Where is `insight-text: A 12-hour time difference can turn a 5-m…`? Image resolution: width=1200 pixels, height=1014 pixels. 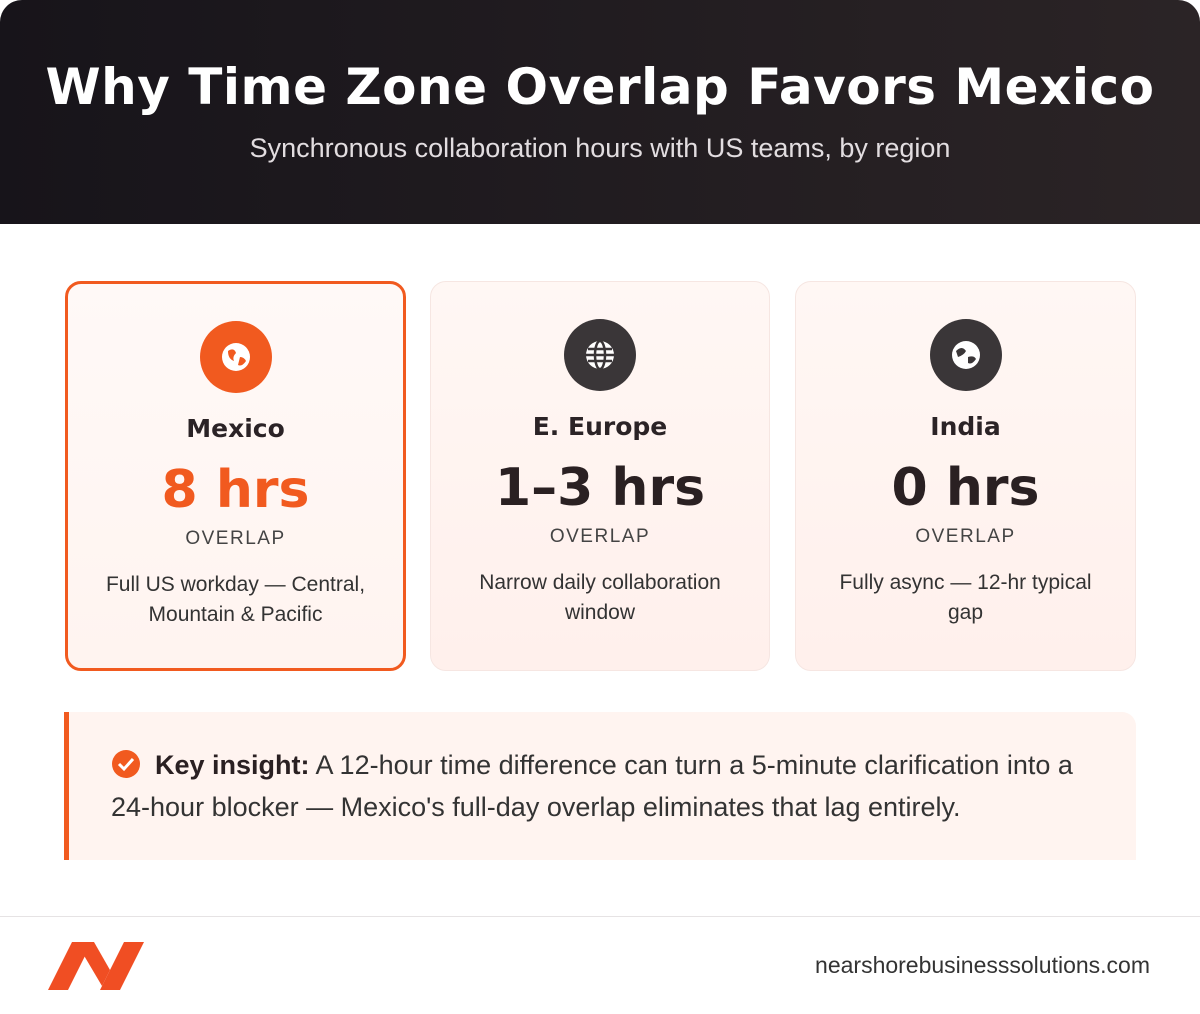 insight-text: A 12-hour time difference can turn a 5-m… is located at coordinates (592, 786).